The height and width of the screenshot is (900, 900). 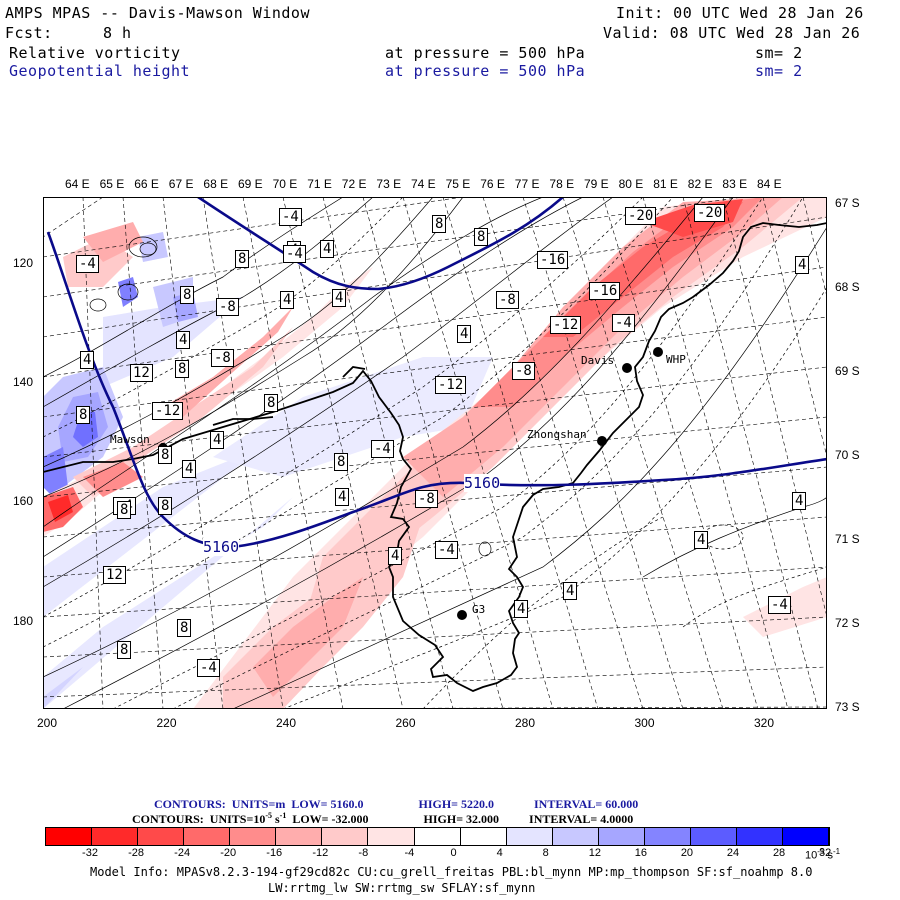 What do you see at coordinates (545, 853) in the screenshot?
I see `colorbar-tick-label: 8` at bounding box center [545, 853].